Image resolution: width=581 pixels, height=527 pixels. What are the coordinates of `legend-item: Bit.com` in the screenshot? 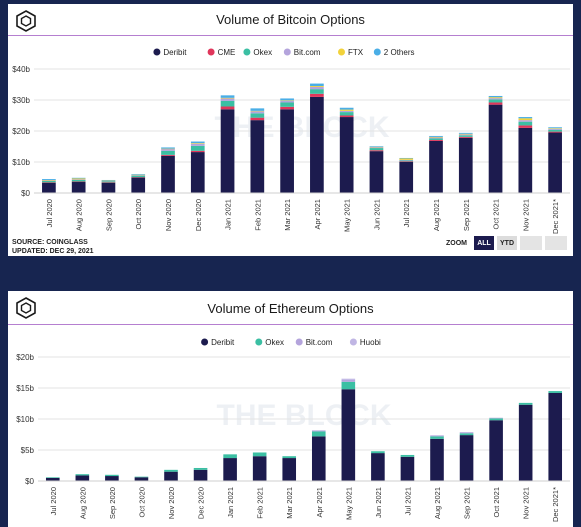 It's located at (314, 342).